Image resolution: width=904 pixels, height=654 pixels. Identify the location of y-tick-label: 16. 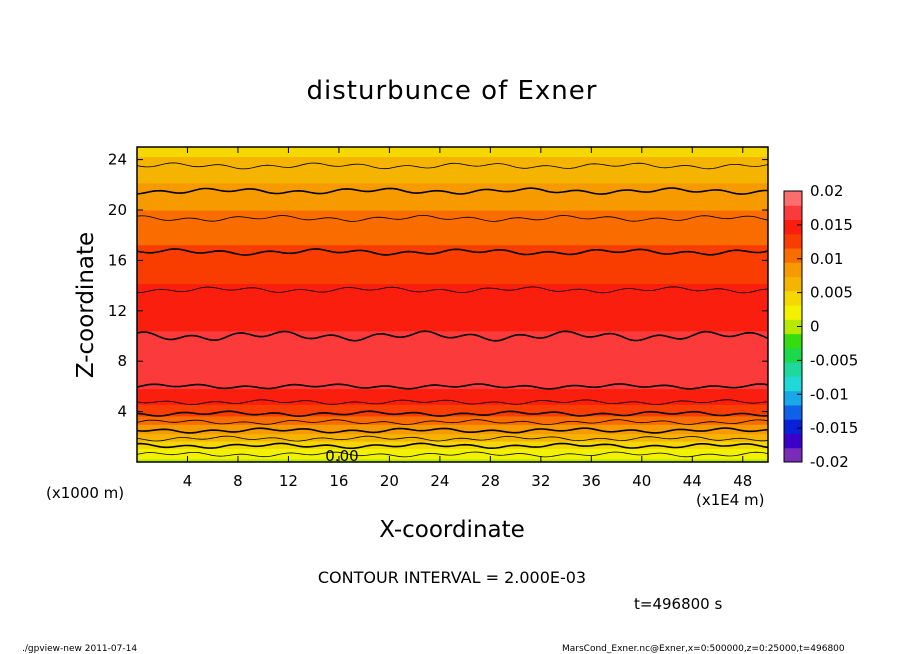
(117, 260).